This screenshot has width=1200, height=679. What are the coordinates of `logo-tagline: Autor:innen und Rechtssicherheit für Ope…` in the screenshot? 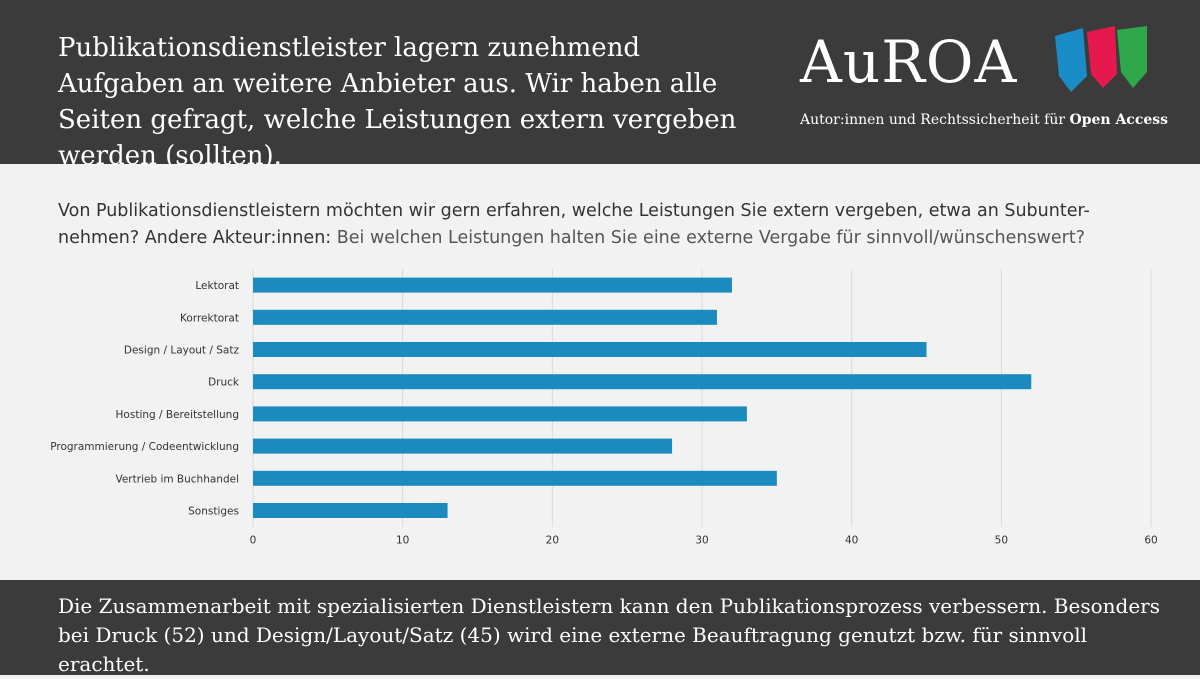 It's located at (984, 120).